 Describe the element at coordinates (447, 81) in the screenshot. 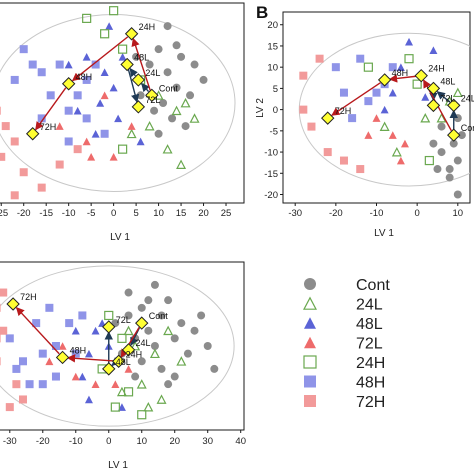

I see `centroid-label: 48L` at that location.